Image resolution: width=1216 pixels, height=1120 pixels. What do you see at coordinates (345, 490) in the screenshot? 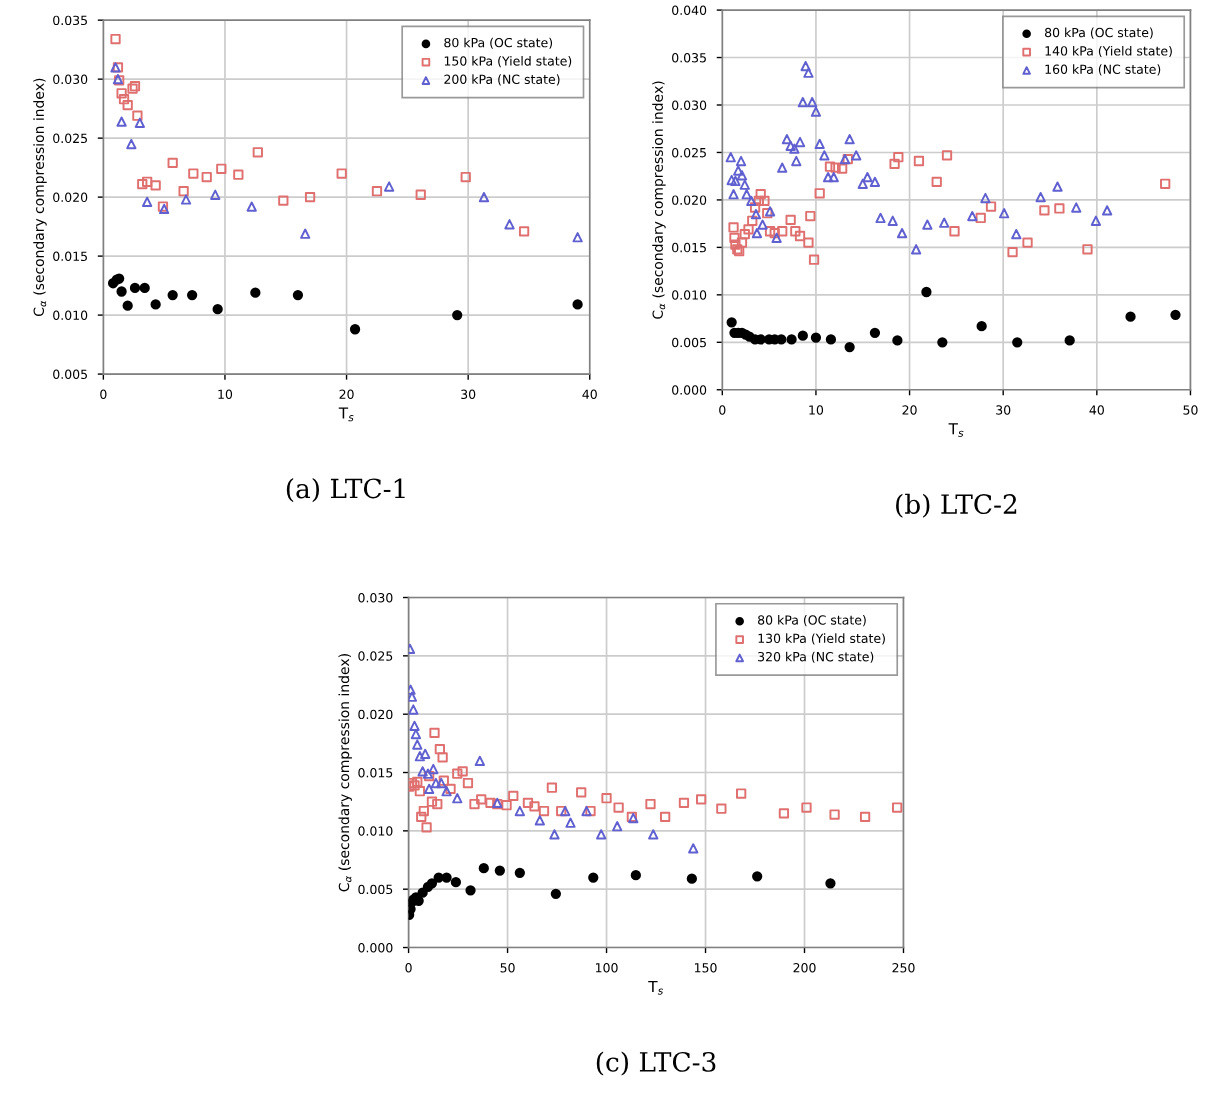
I see `text: (a) LTC-1` at bounding box center [345, 490].